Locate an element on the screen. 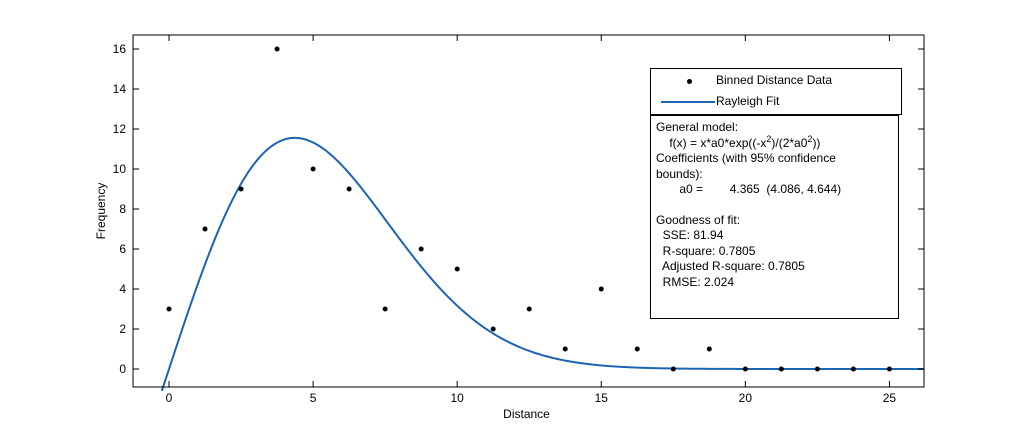  legend: Binned Distance Data Rayleigh Fit is located at coordinates (776, 91).